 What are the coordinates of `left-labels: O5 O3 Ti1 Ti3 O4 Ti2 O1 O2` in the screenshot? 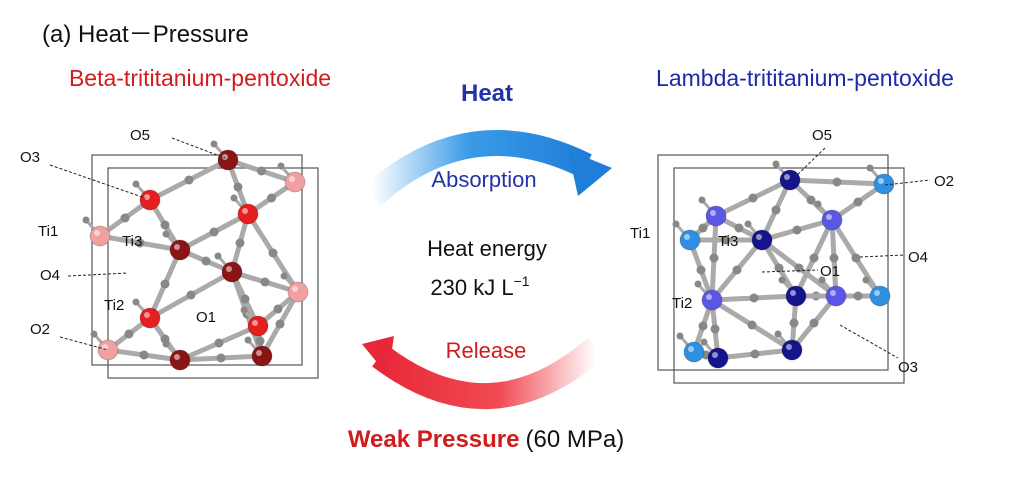 It's located at (123, 239).